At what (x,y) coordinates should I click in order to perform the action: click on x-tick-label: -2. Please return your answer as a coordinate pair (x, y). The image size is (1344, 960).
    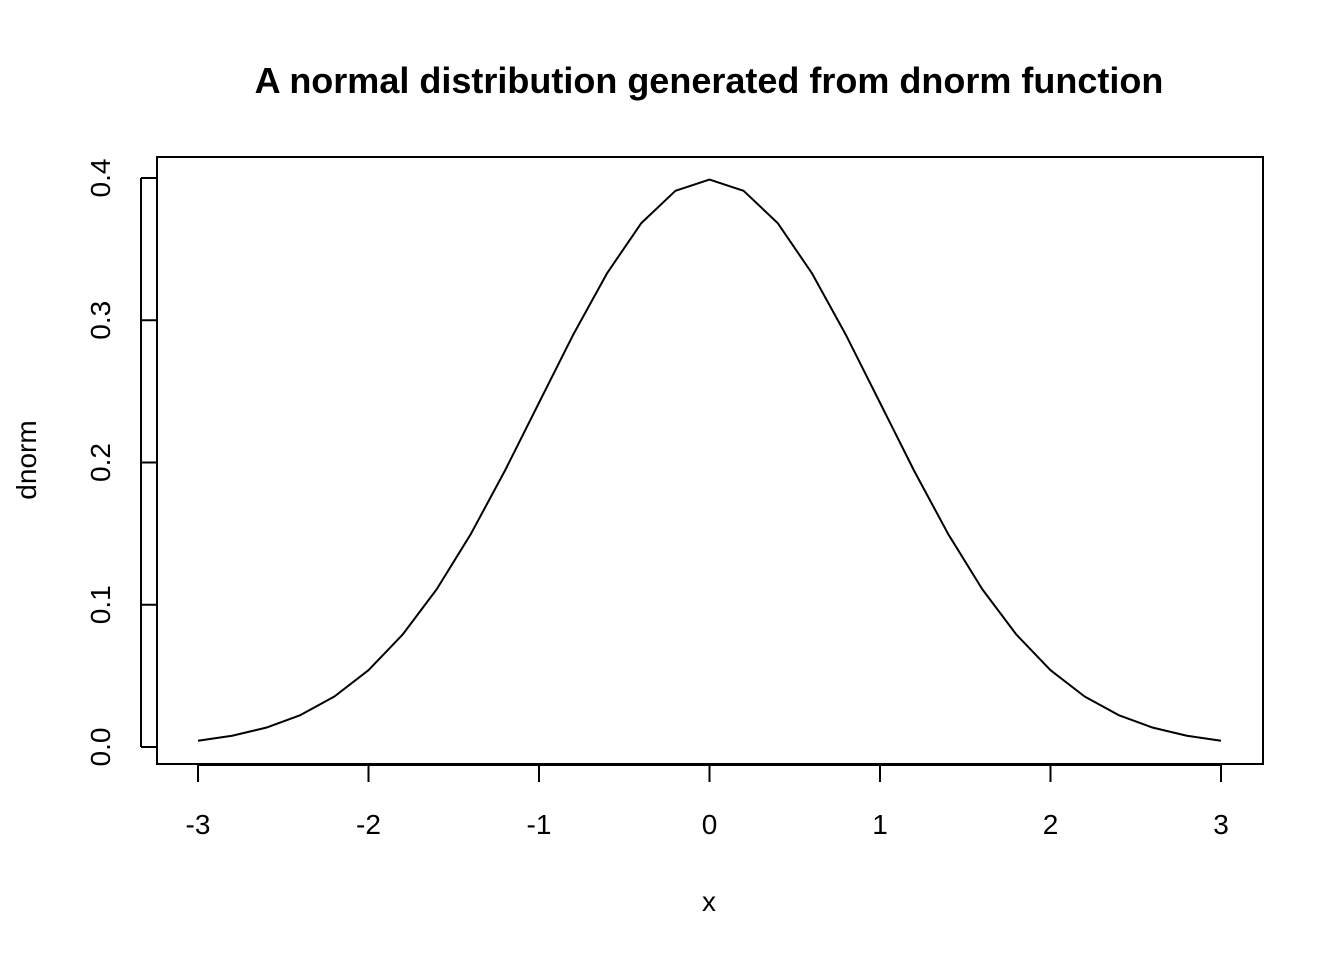
    Looking at the image, I should click on (368, 824).